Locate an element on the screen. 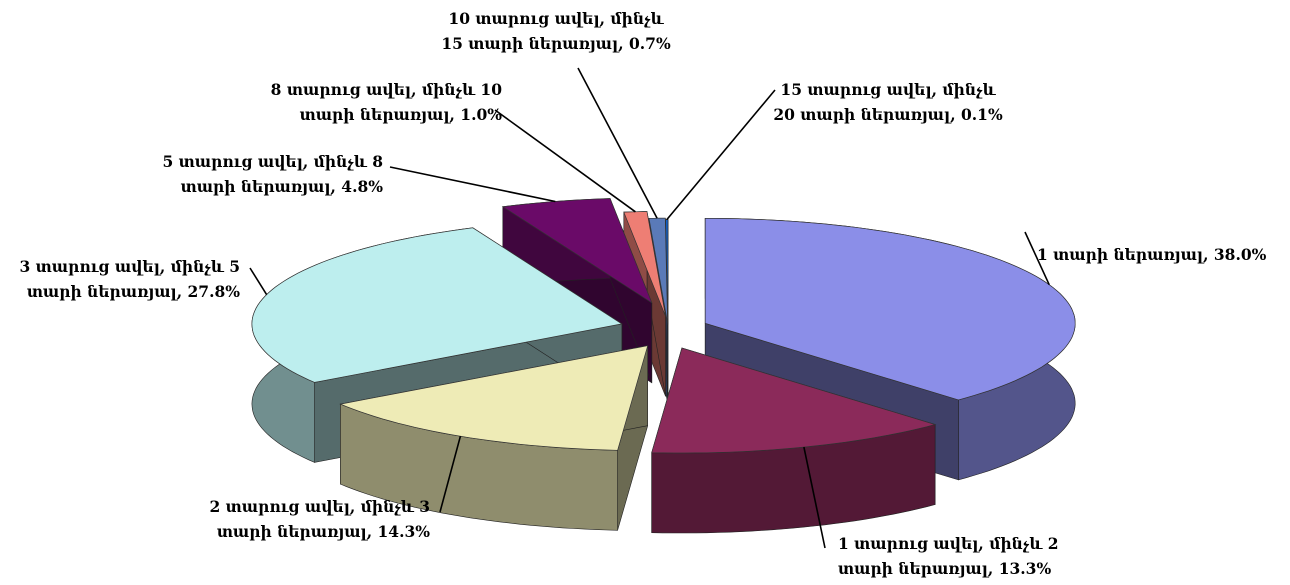 This screenshot has width=1290, height=585. slice-label-3-line-0: 3 տարուց ավել, մինչև 5 is located at coordinates (129, 266).